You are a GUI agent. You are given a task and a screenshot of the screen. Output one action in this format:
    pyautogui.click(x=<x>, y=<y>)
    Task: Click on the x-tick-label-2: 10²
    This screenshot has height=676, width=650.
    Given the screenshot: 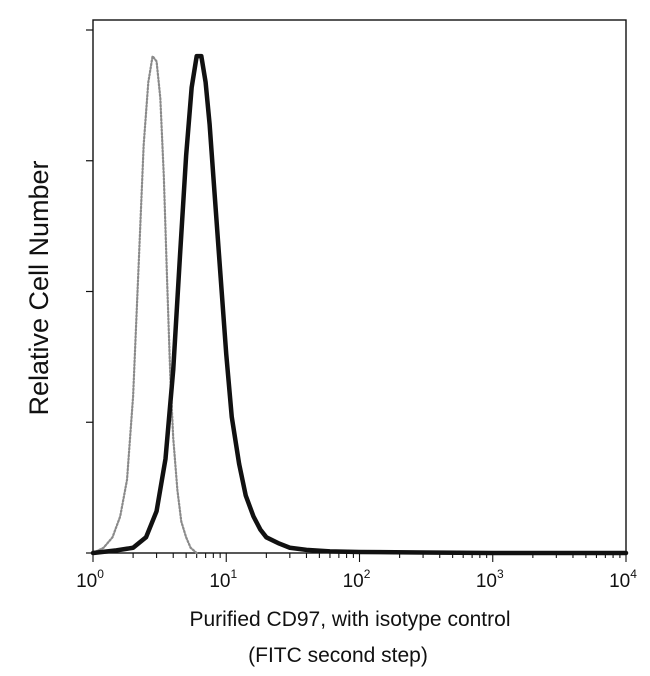 What is the action you would take?
    pyautogui.click(x=357, y=579)
    